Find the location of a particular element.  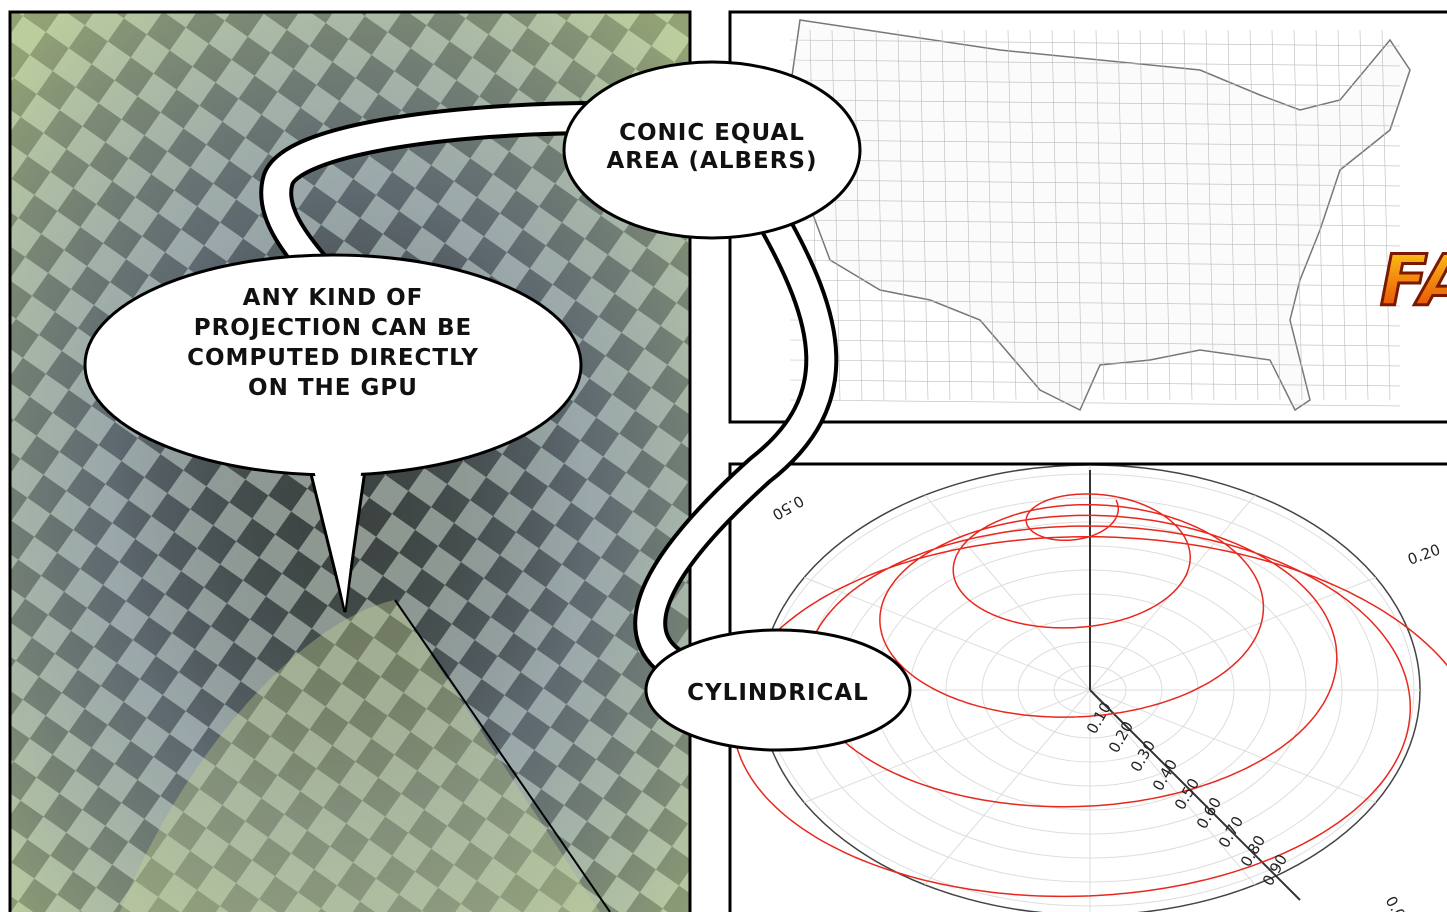

axis is located at coordinates (1195, 795).